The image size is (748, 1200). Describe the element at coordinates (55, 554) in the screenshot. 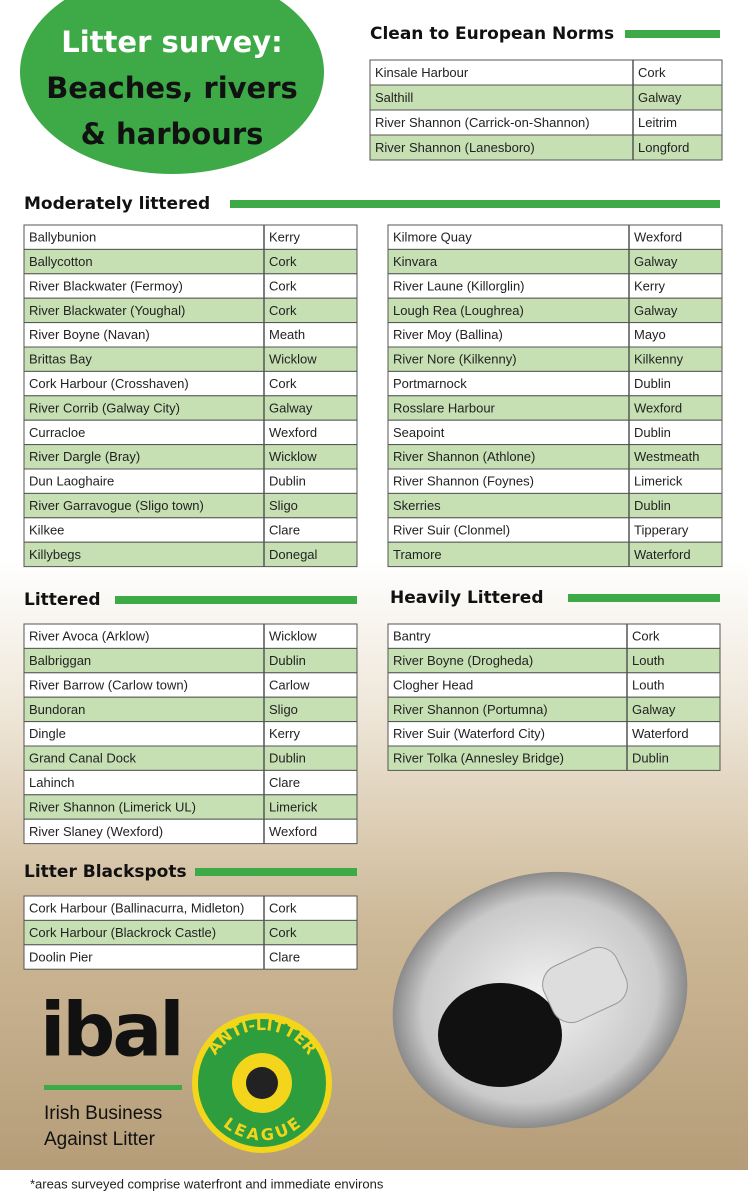

I see `location-cell: Killybegs` at that location.